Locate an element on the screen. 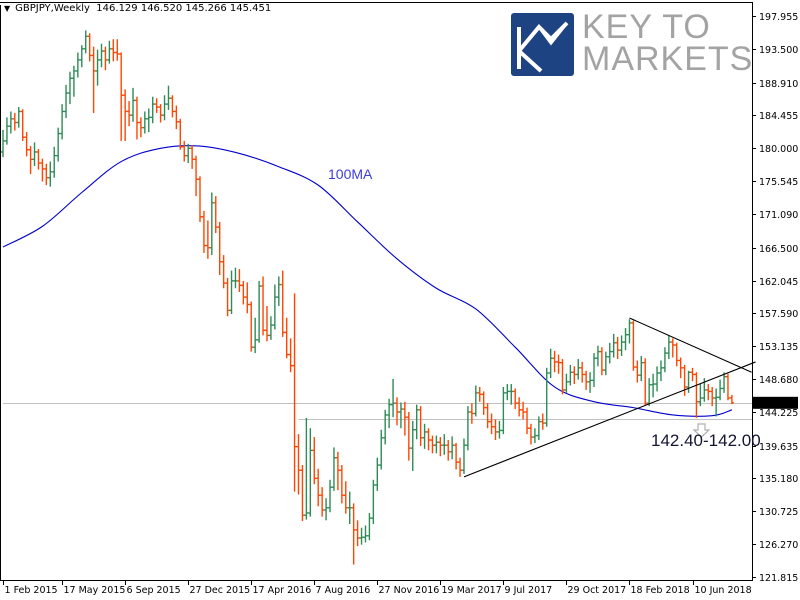 The image size is (800, 600). triangle-down-icon: ▼ is located at coordinates (7, 8).